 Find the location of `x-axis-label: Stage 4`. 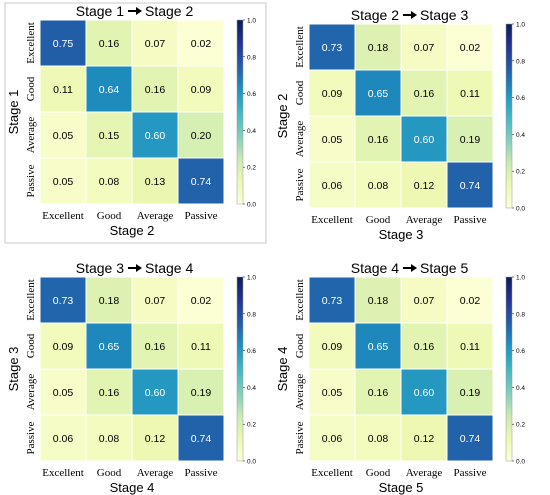

x-axis-label: Stage 4 is located at coordinates (132, 487).